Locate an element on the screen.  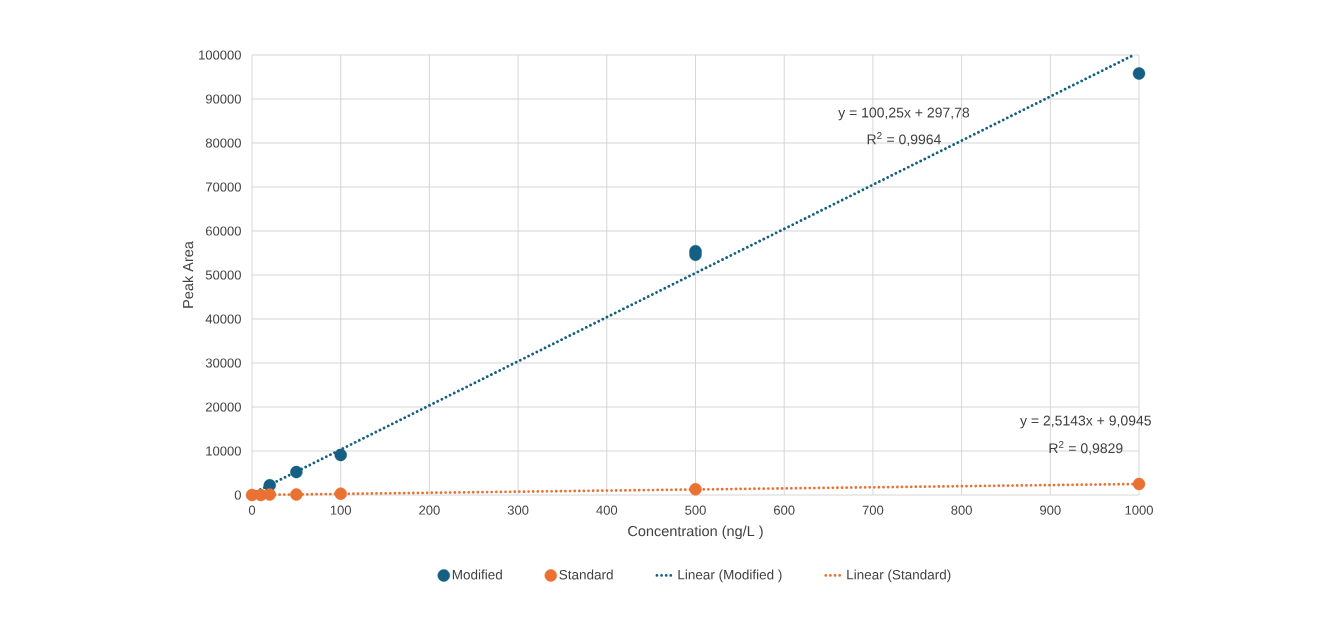
legend-label: Linear (Modified ) is located at coordinates (730, 576).